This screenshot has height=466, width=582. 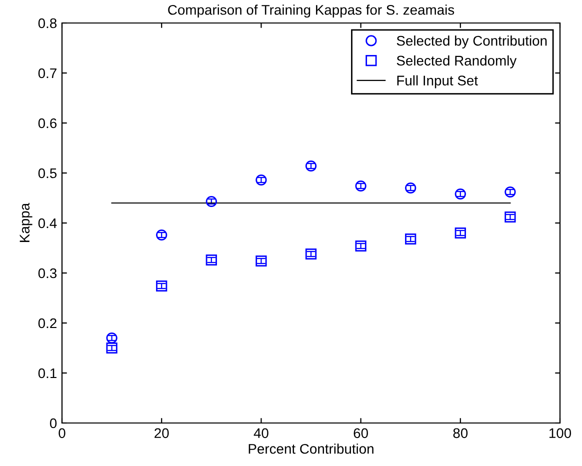 I want to click on x-tick-label: 20, so click(x=161, y=433).